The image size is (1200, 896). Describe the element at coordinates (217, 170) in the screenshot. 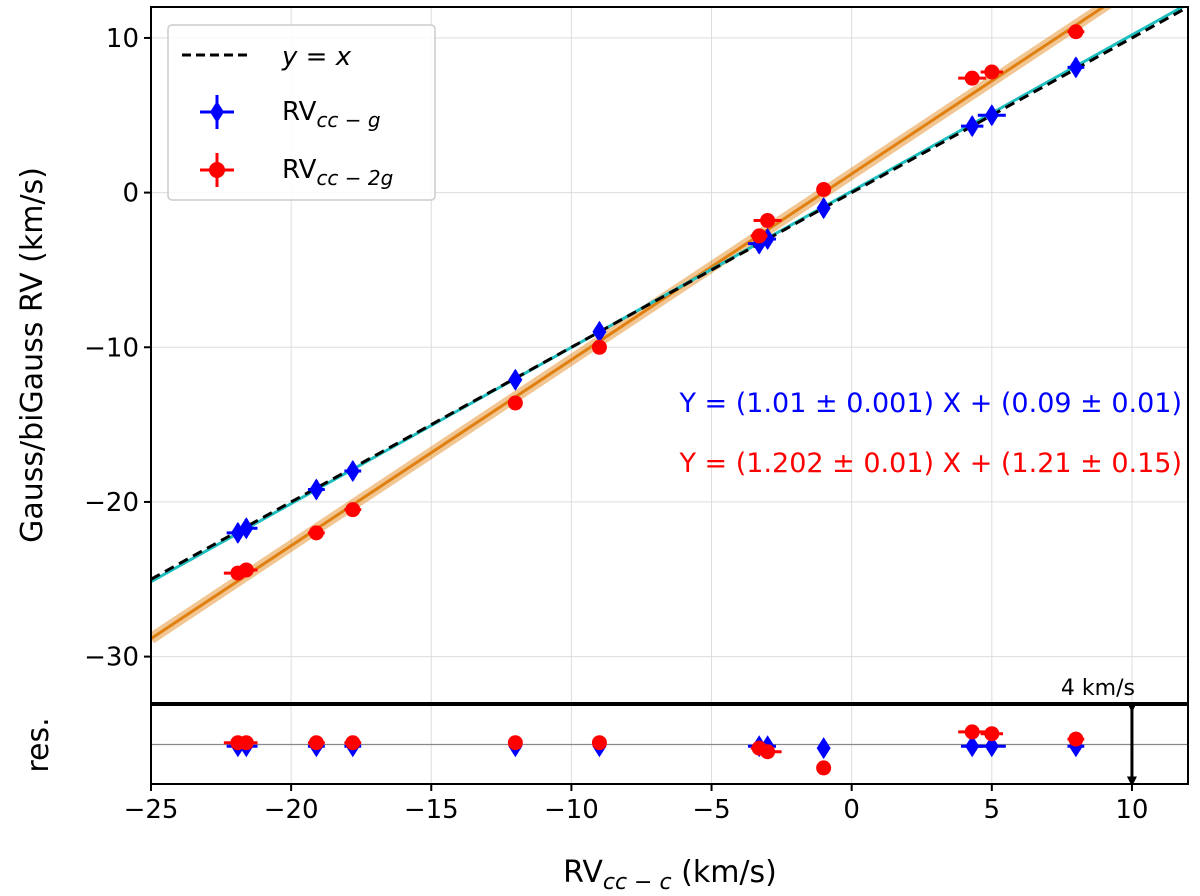

I see `legend-red-swatch` at that location.